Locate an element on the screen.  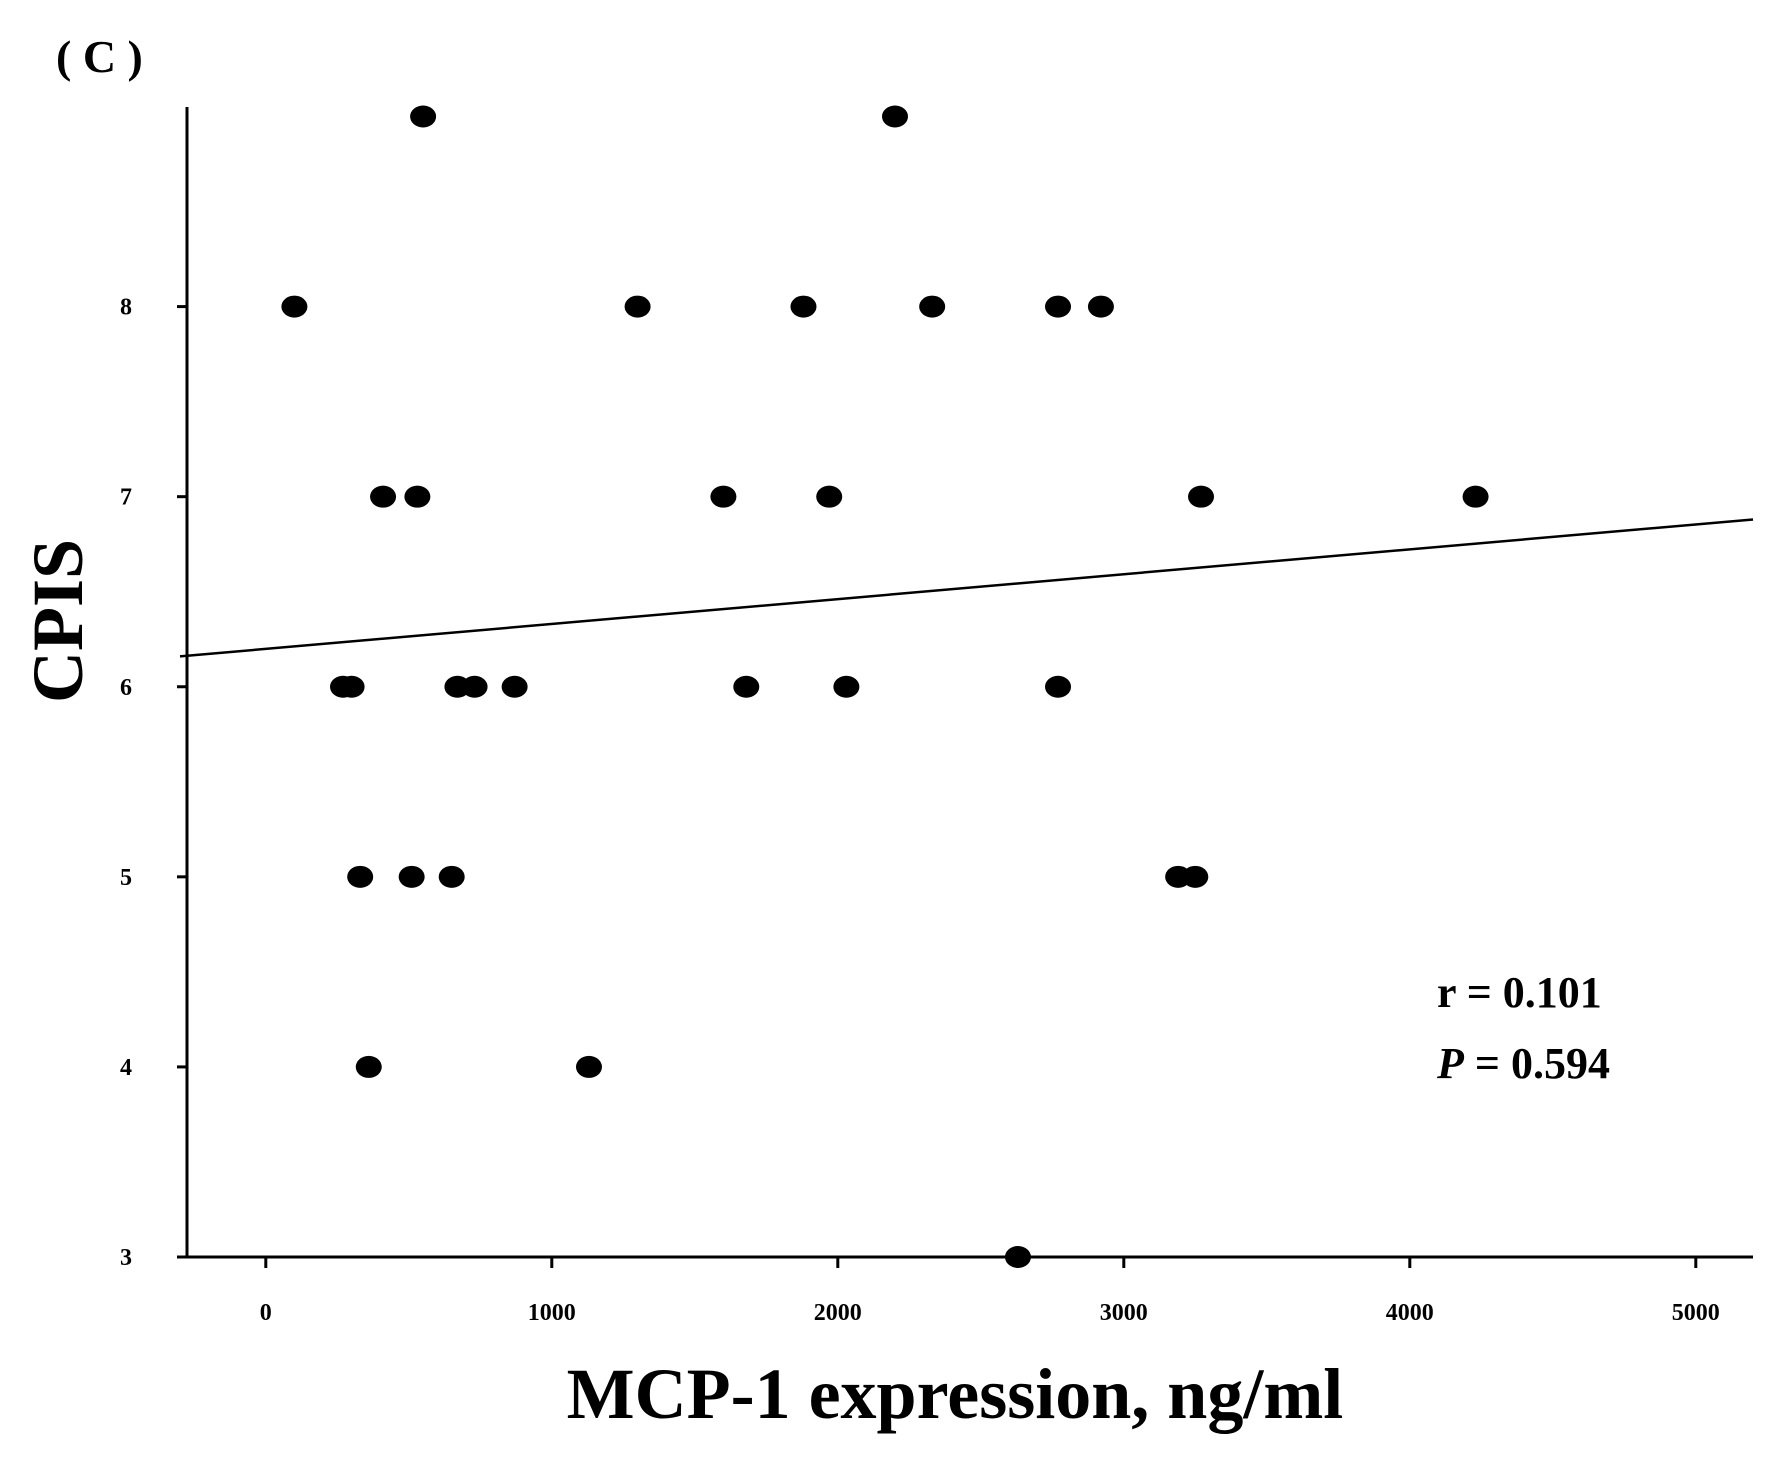
x-axis-ticks: 0 1000 2000 3000 4000 5000 is located at coordinates (990, 1291).